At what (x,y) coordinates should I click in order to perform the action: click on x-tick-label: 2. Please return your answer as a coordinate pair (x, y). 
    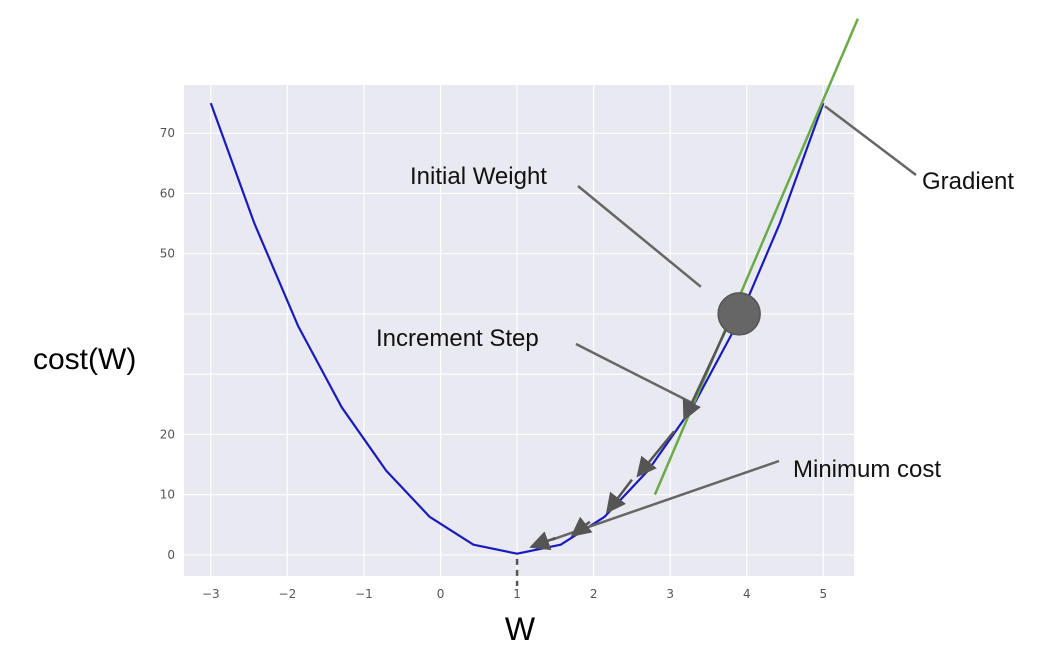
    Looking at the image, I should click on (594, 594).